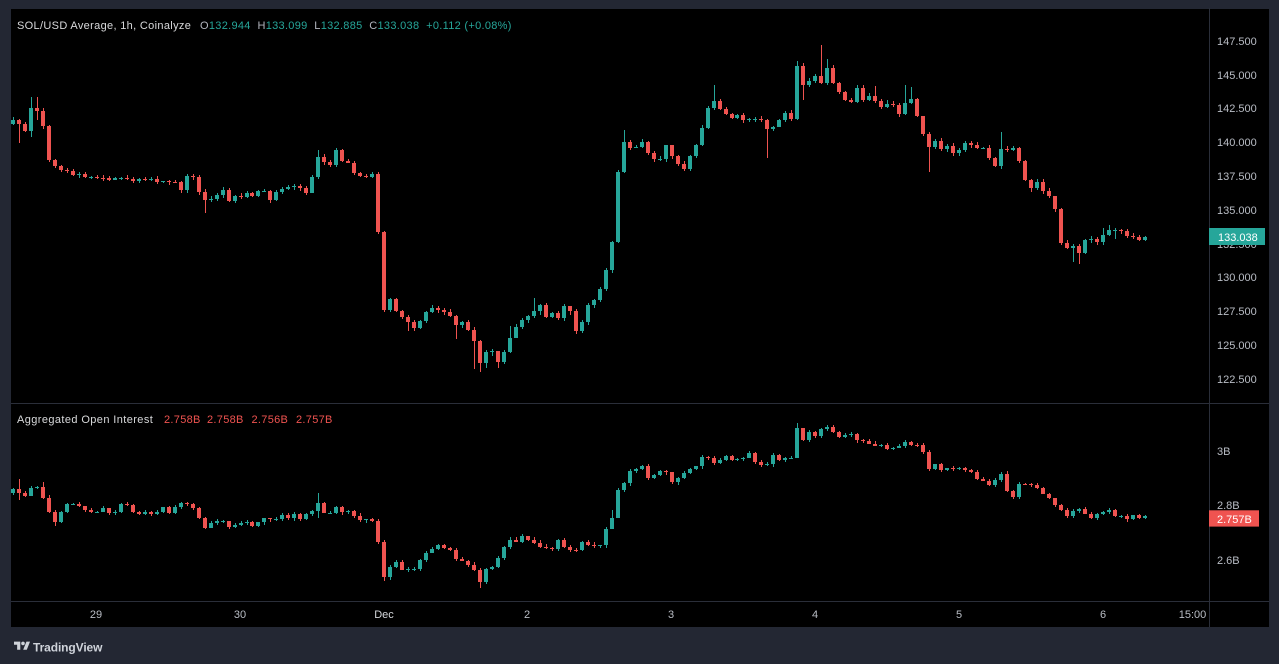 The image size is (1279, 664). What do you see at coordinates (85, 420) in the screenshot?
I see `svg-text: Aggregated Open Interest` at bounding box center [85, 420].